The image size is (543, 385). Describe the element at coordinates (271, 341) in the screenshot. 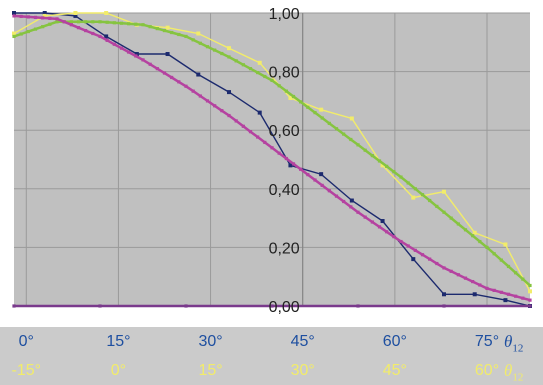

I see `primary-x-axis-band` at that location.